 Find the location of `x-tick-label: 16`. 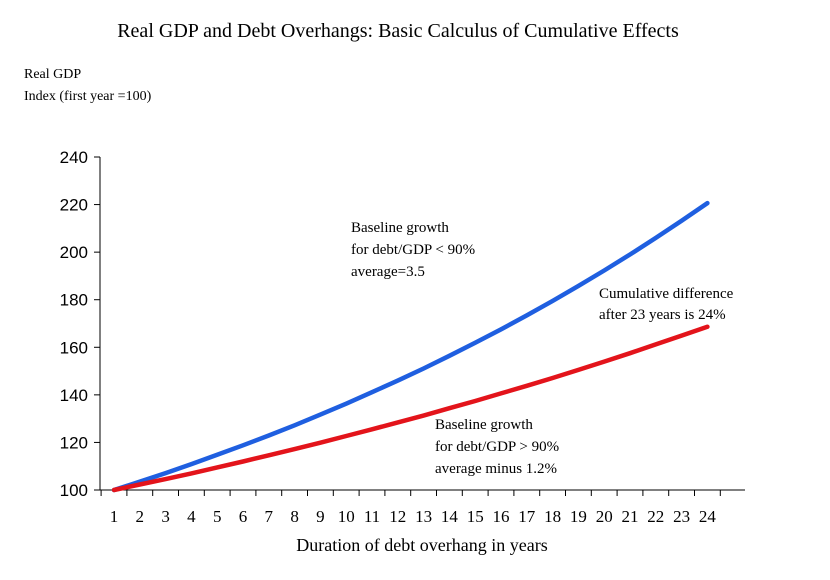

x-tick-label: 16 is located at coordinates (501, 516).